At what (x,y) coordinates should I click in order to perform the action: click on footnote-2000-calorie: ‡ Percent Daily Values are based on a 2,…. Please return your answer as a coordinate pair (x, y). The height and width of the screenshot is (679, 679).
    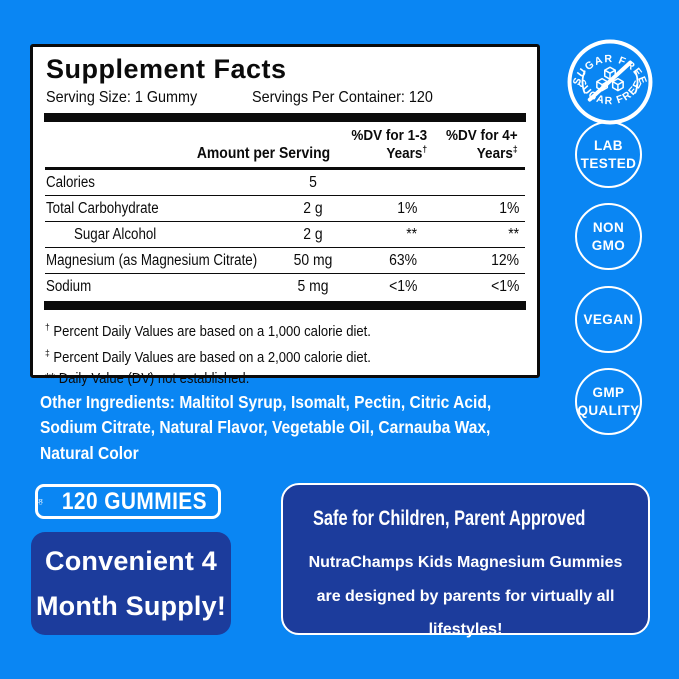
    Looking at the image, I should click on (208, 356).